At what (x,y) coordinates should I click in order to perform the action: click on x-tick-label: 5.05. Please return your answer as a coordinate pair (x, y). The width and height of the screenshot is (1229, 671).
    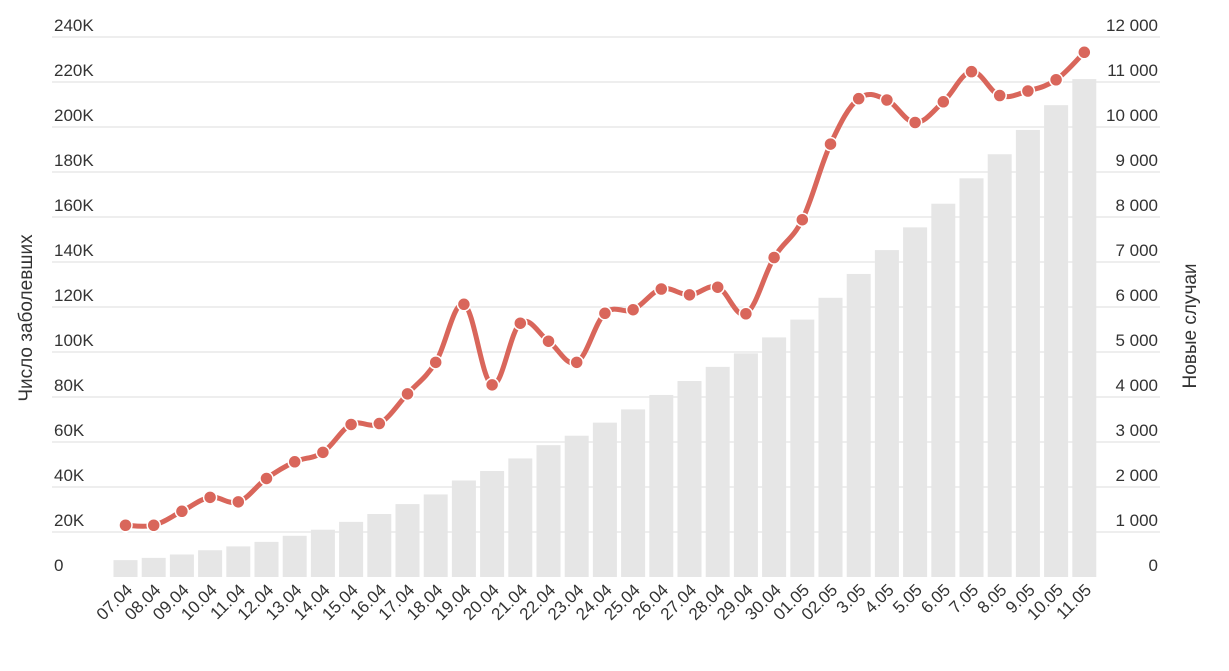
    Looking at the image, I should click on (907, 598).